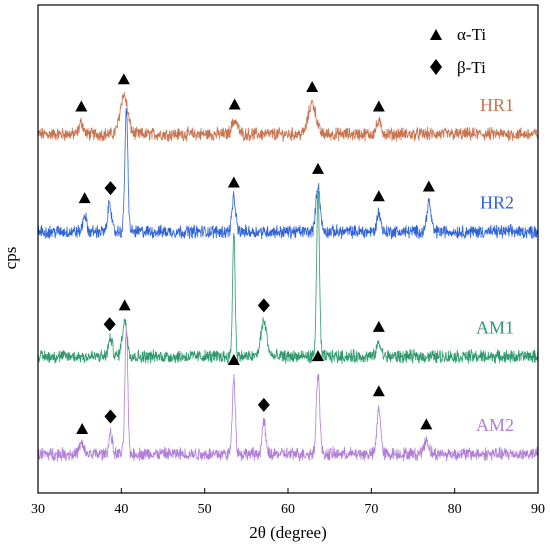 The width and height of the screenshot is (550, 551). I want to click on legend-triangle-icon, so click(436, 34).